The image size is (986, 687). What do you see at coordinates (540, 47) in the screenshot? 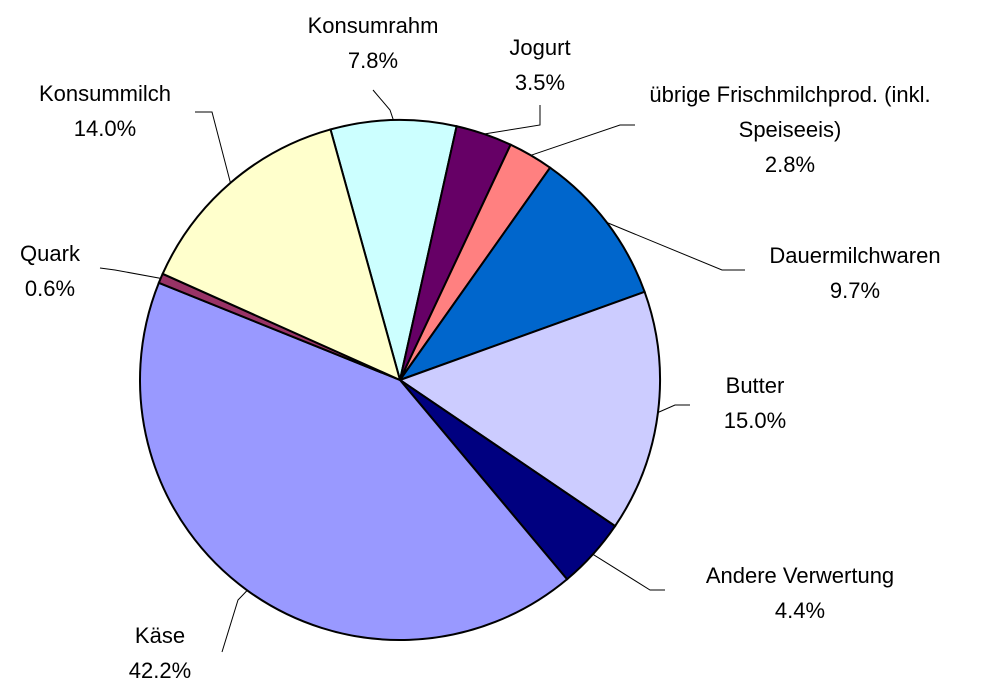
I see `category-label: Jogurt` at bounding box center [540, 47].